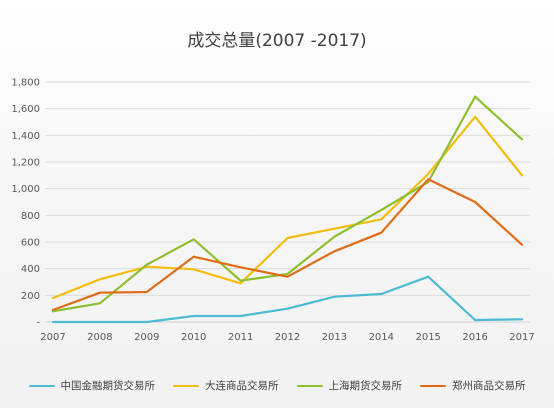  I want to click on legend-item: 中国金融期货交易所, so click(92, 385).